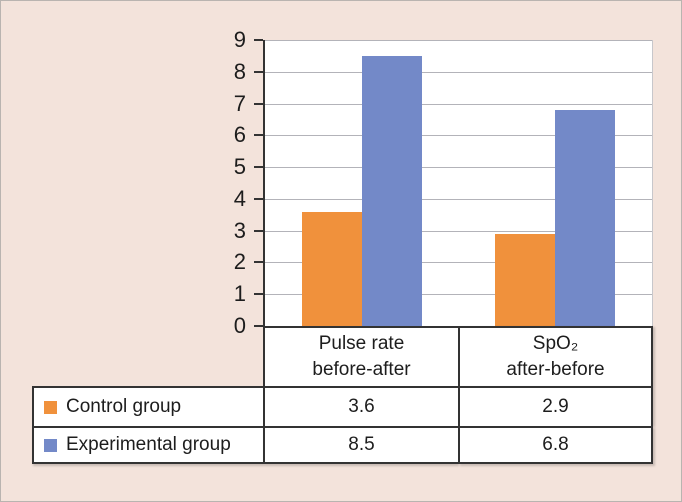  I want to click on legend-item-control-group: Control group, so click(147, 406).